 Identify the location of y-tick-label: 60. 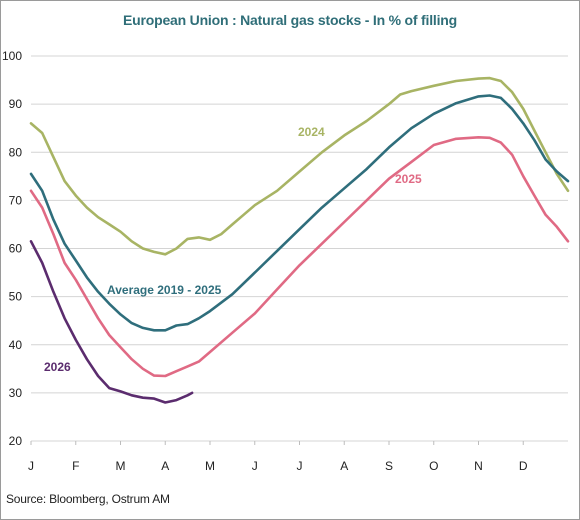
(16, 249).